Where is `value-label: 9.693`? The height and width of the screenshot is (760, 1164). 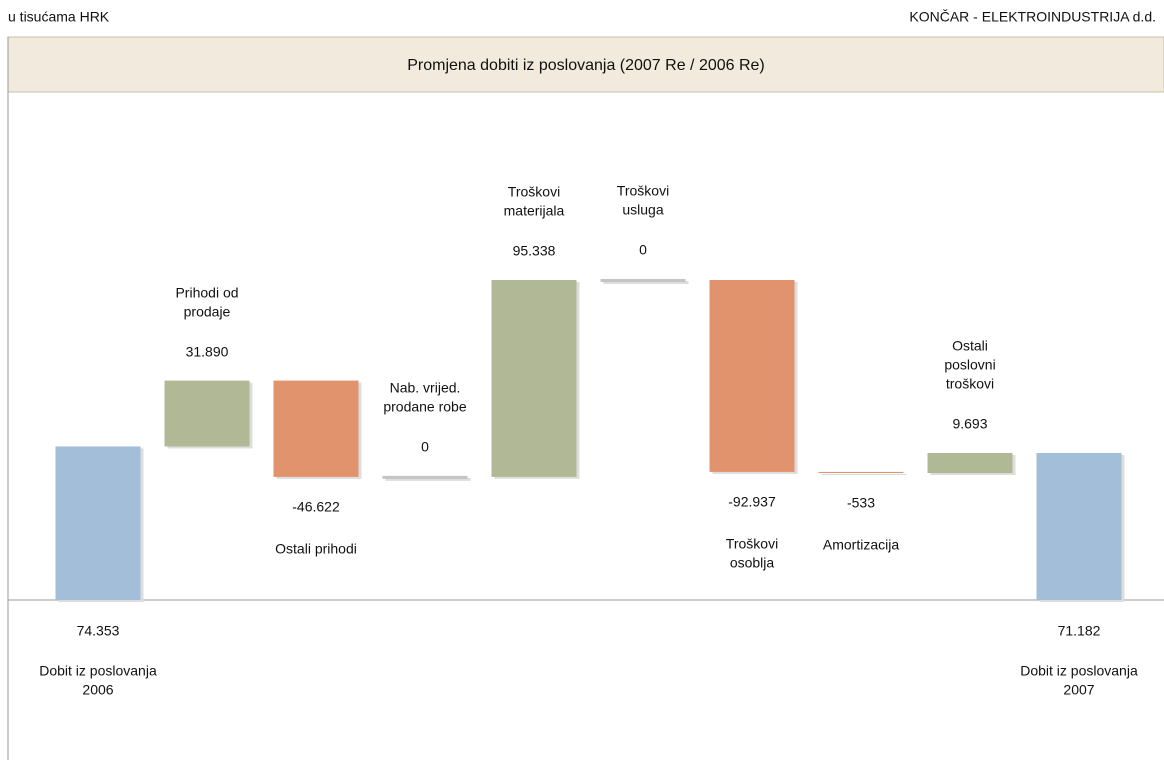
value-label: 9.693 is located at coordinates (969, 424).